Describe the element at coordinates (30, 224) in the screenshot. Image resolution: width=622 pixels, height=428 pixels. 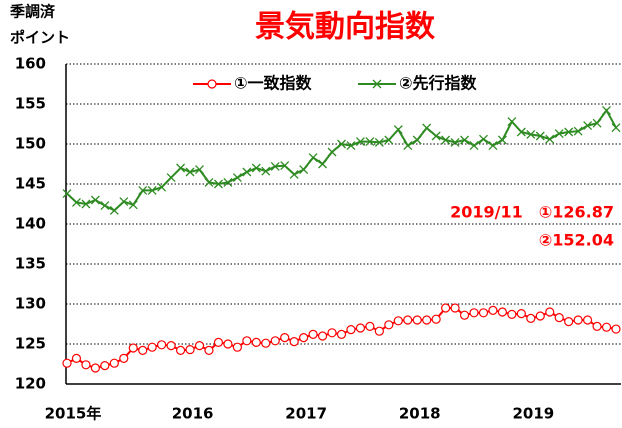
I see `y-tick-label: 140` at that location.